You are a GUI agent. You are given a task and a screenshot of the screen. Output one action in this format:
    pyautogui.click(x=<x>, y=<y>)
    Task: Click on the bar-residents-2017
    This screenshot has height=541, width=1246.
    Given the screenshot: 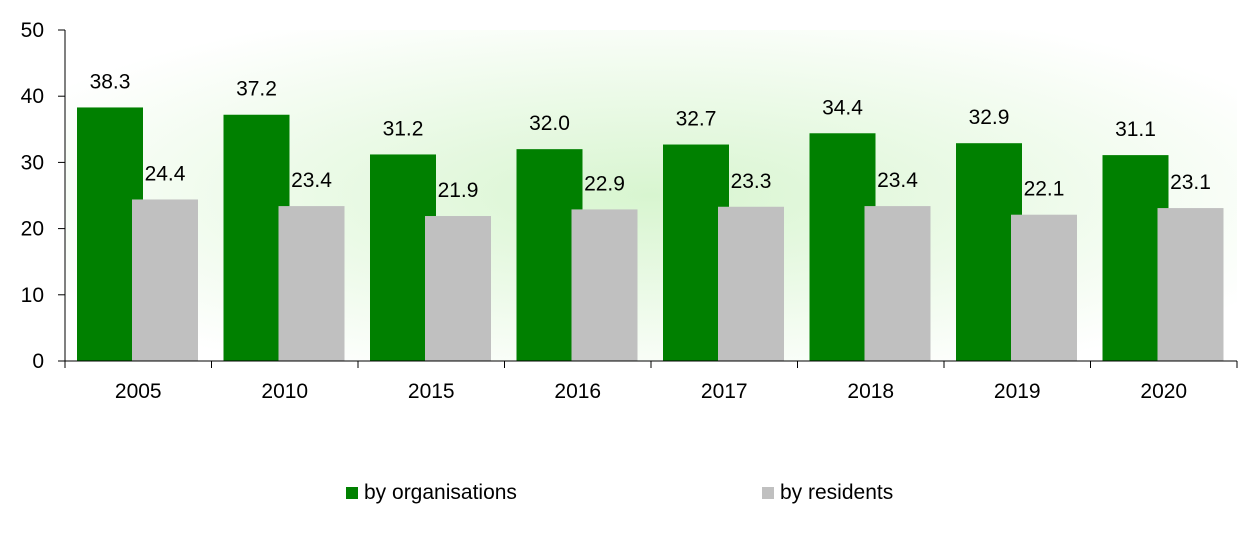 What is the action you would take?
    pyautogui.click(x=751, y=283)
    